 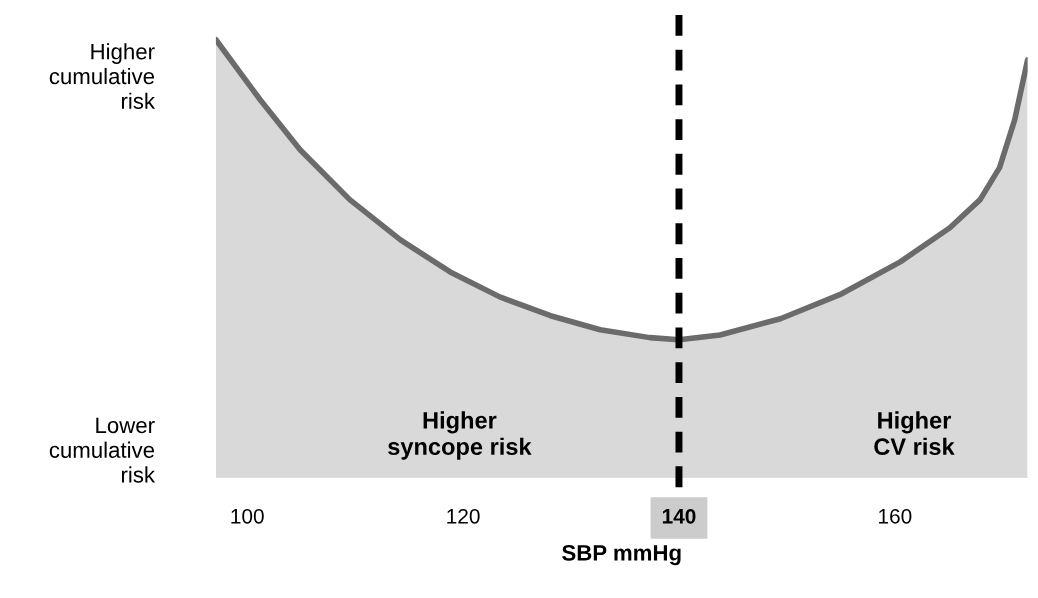 I want to click on x-axis-title: SBP mmHg, so click(x=621, y=555).